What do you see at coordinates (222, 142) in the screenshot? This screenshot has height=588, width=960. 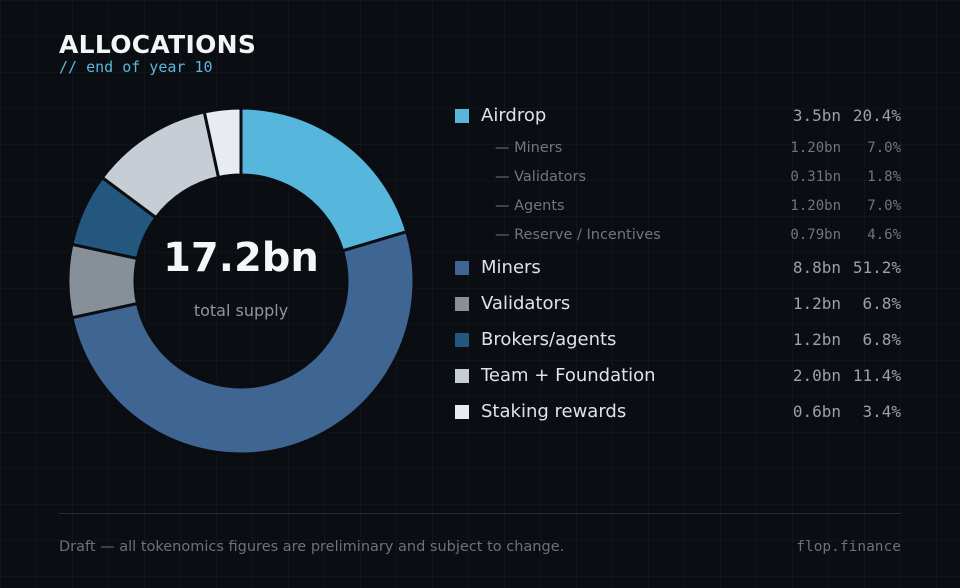 I see `donut-slice-staking-rewards` at bounding box center [222, 142].